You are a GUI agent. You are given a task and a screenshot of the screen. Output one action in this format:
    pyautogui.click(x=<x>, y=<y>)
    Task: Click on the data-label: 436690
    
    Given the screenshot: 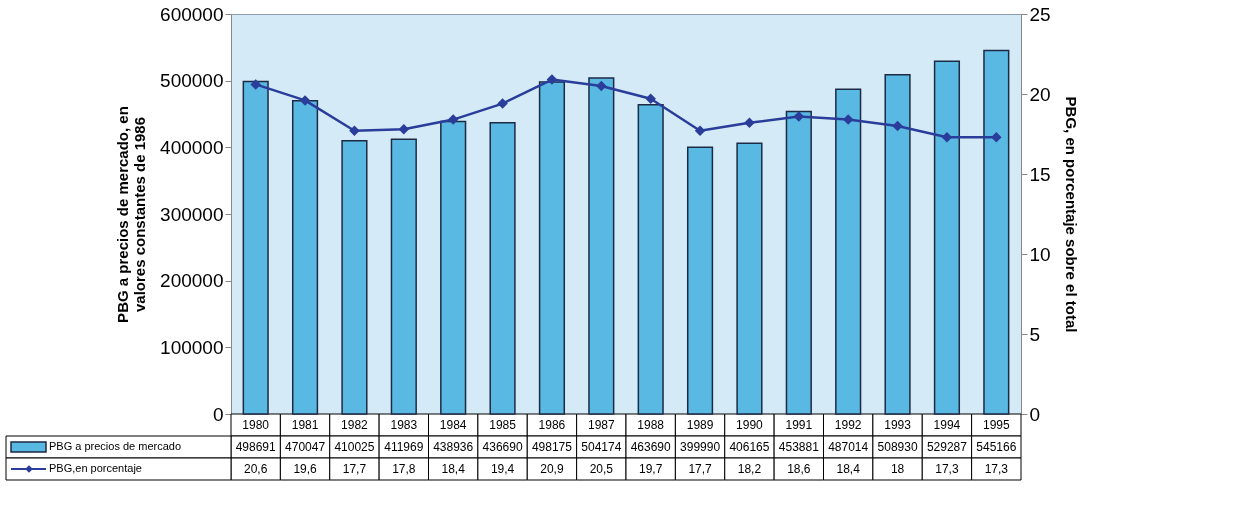 What is the action you would take?
    pyautogui.click(x=502, y=447)
    